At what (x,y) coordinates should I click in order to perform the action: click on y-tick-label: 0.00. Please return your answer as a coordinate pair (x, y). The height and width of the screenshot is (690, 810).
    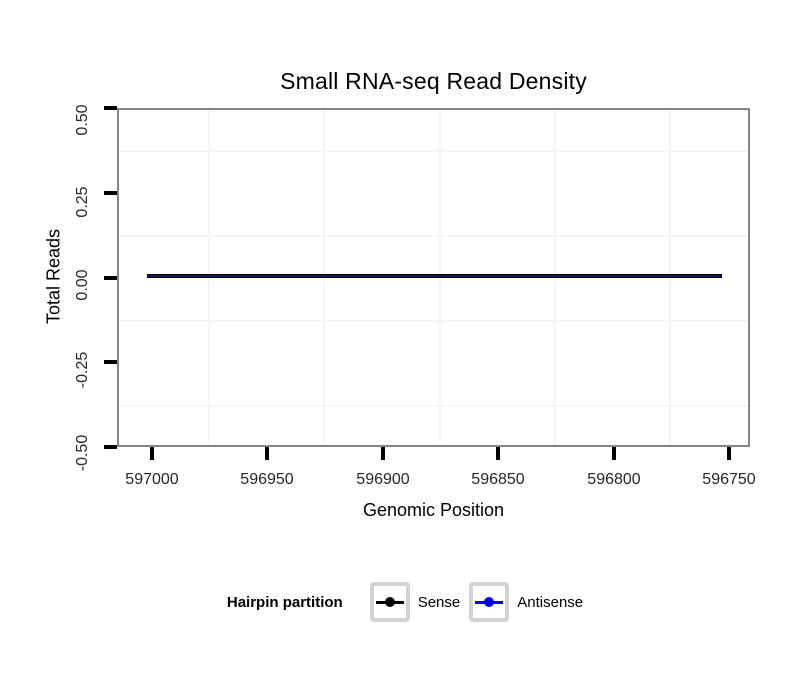
    Looking at the image, I should click on (82, 285).